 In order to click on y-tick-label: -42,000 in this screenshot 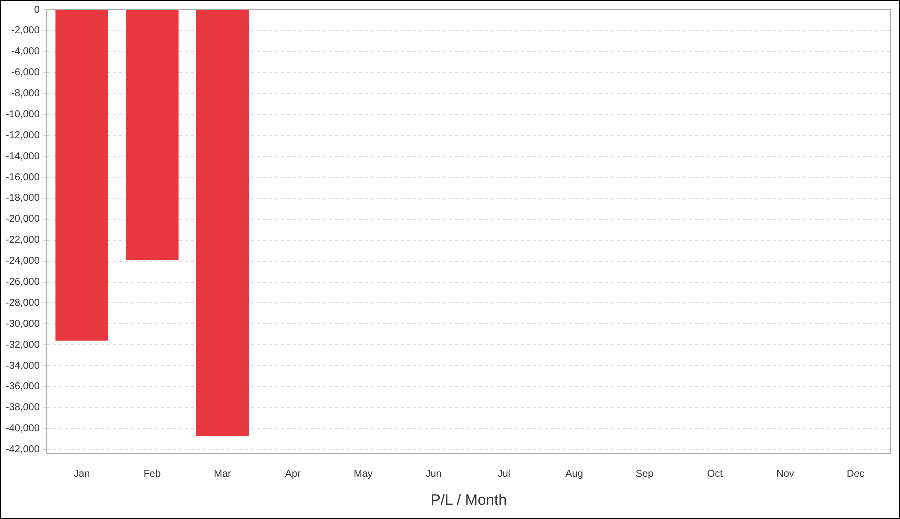, I will do `click(23, 450)`.